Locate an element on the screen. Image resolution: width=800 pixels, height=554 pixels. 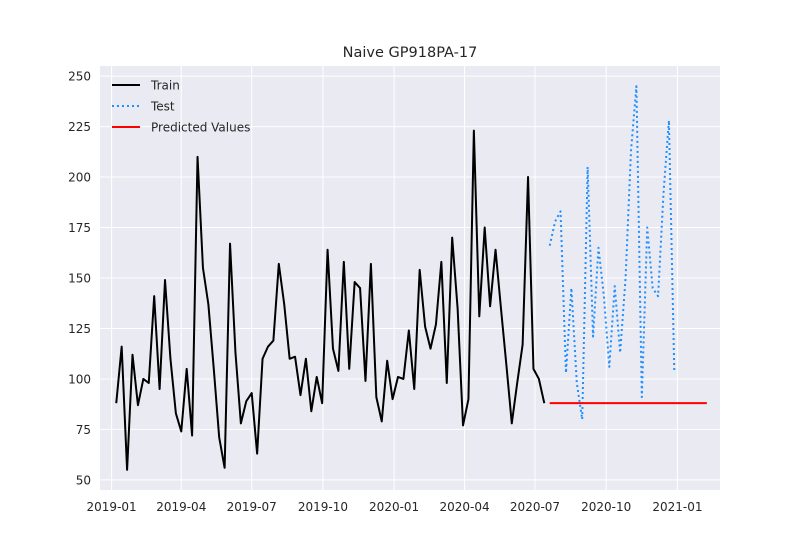
y-tick-label: 225 is located at coordinates (79, 127).